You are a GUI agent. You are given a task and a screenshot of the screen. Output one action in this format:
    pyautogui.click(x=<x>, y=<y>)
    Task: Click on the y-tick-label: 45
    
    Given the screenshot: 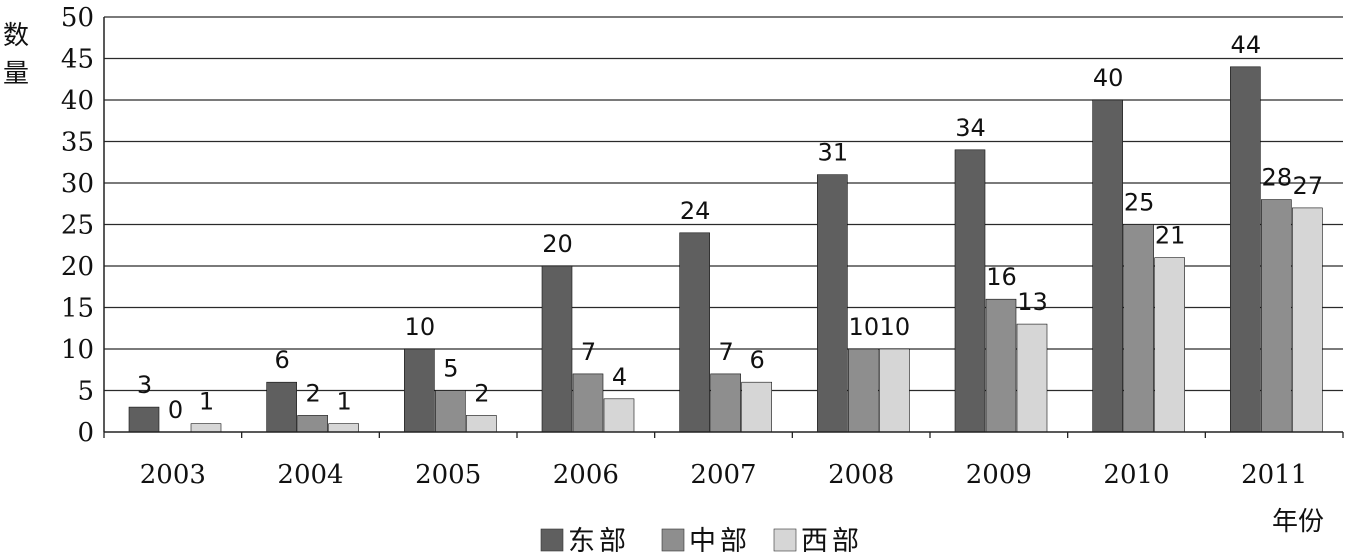 What is the action you would take?
    pyautogui.click(x=77, y=60)
    